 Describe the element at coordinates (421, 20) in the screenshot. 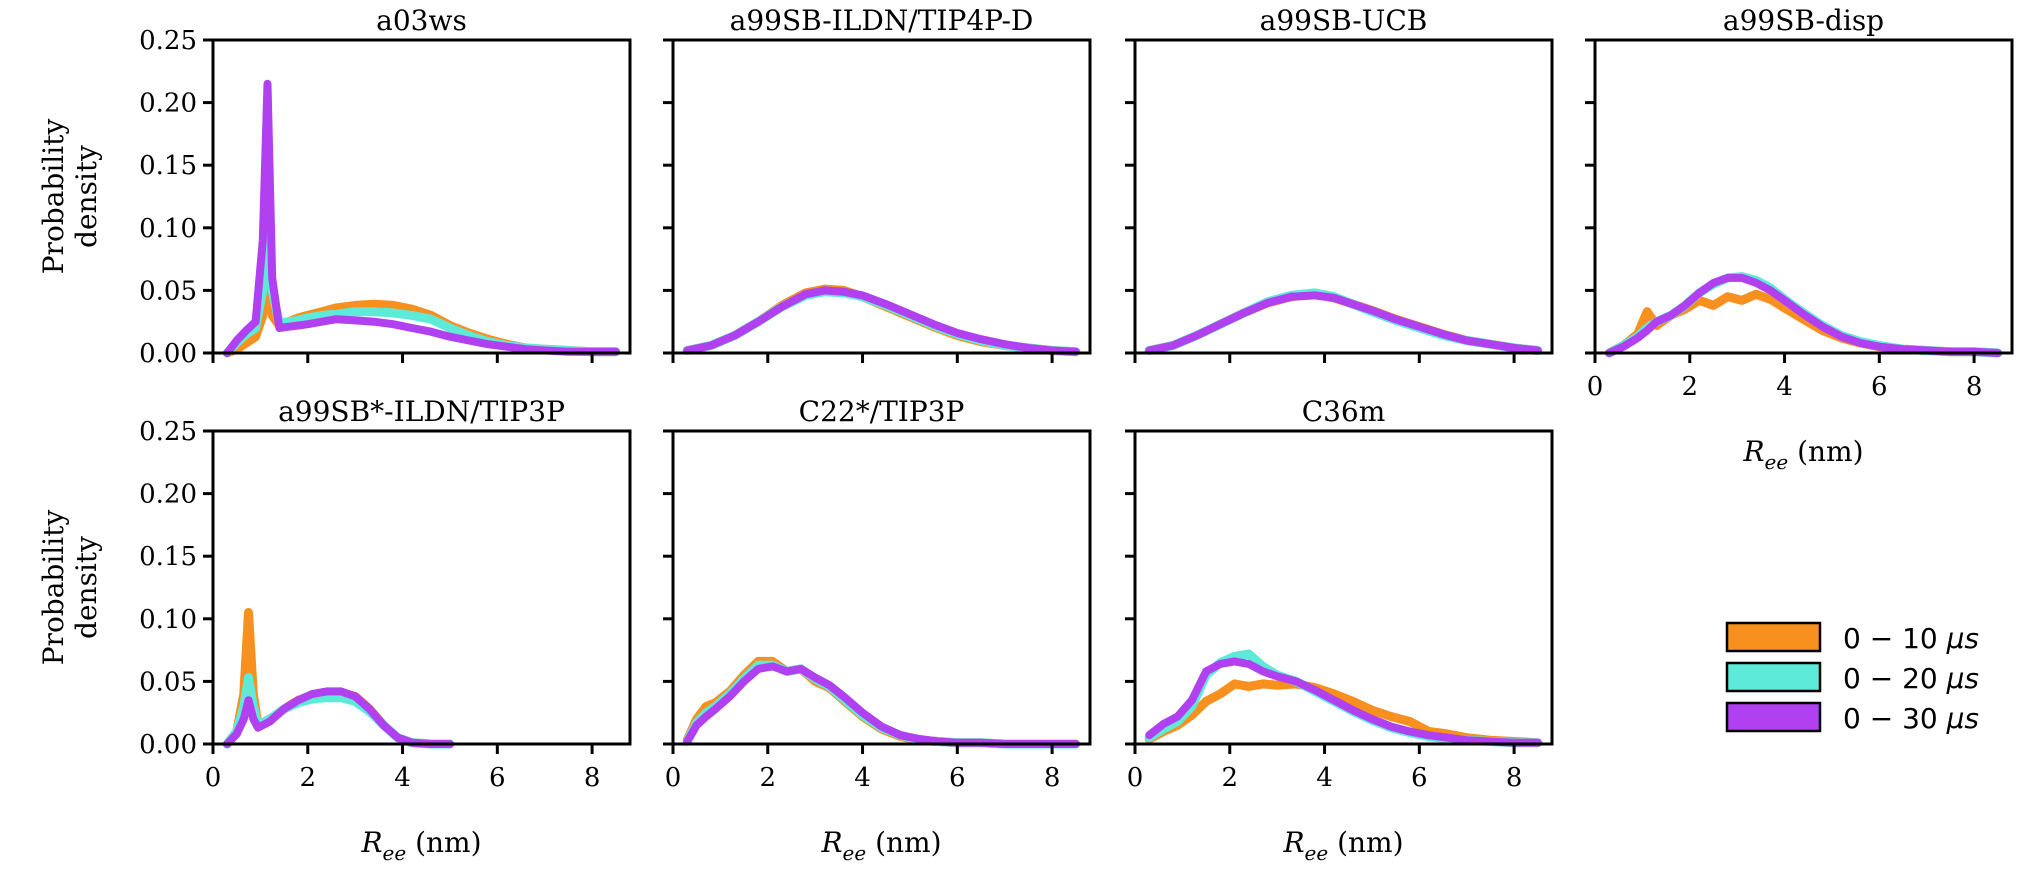

I see `panel-title: a03ws` at that location.